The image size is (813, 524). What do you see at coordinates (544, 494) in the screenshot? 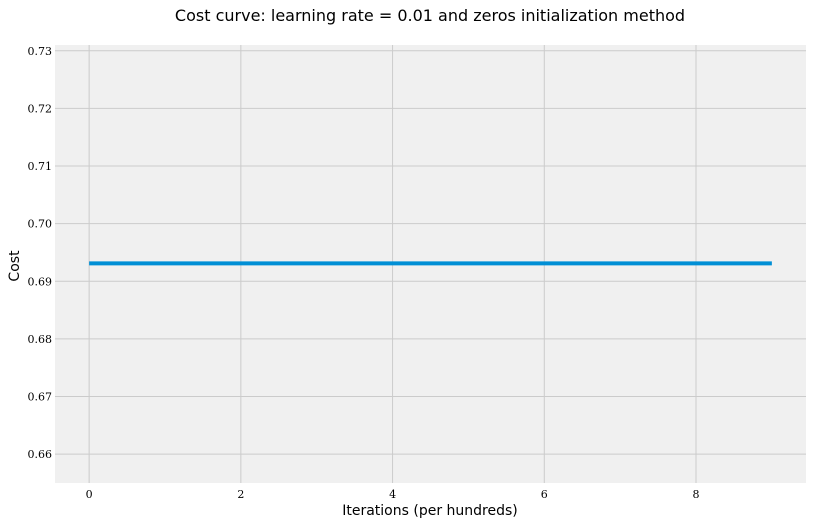
I see `x-tick-label: 6` at bounding box center [544, 494].